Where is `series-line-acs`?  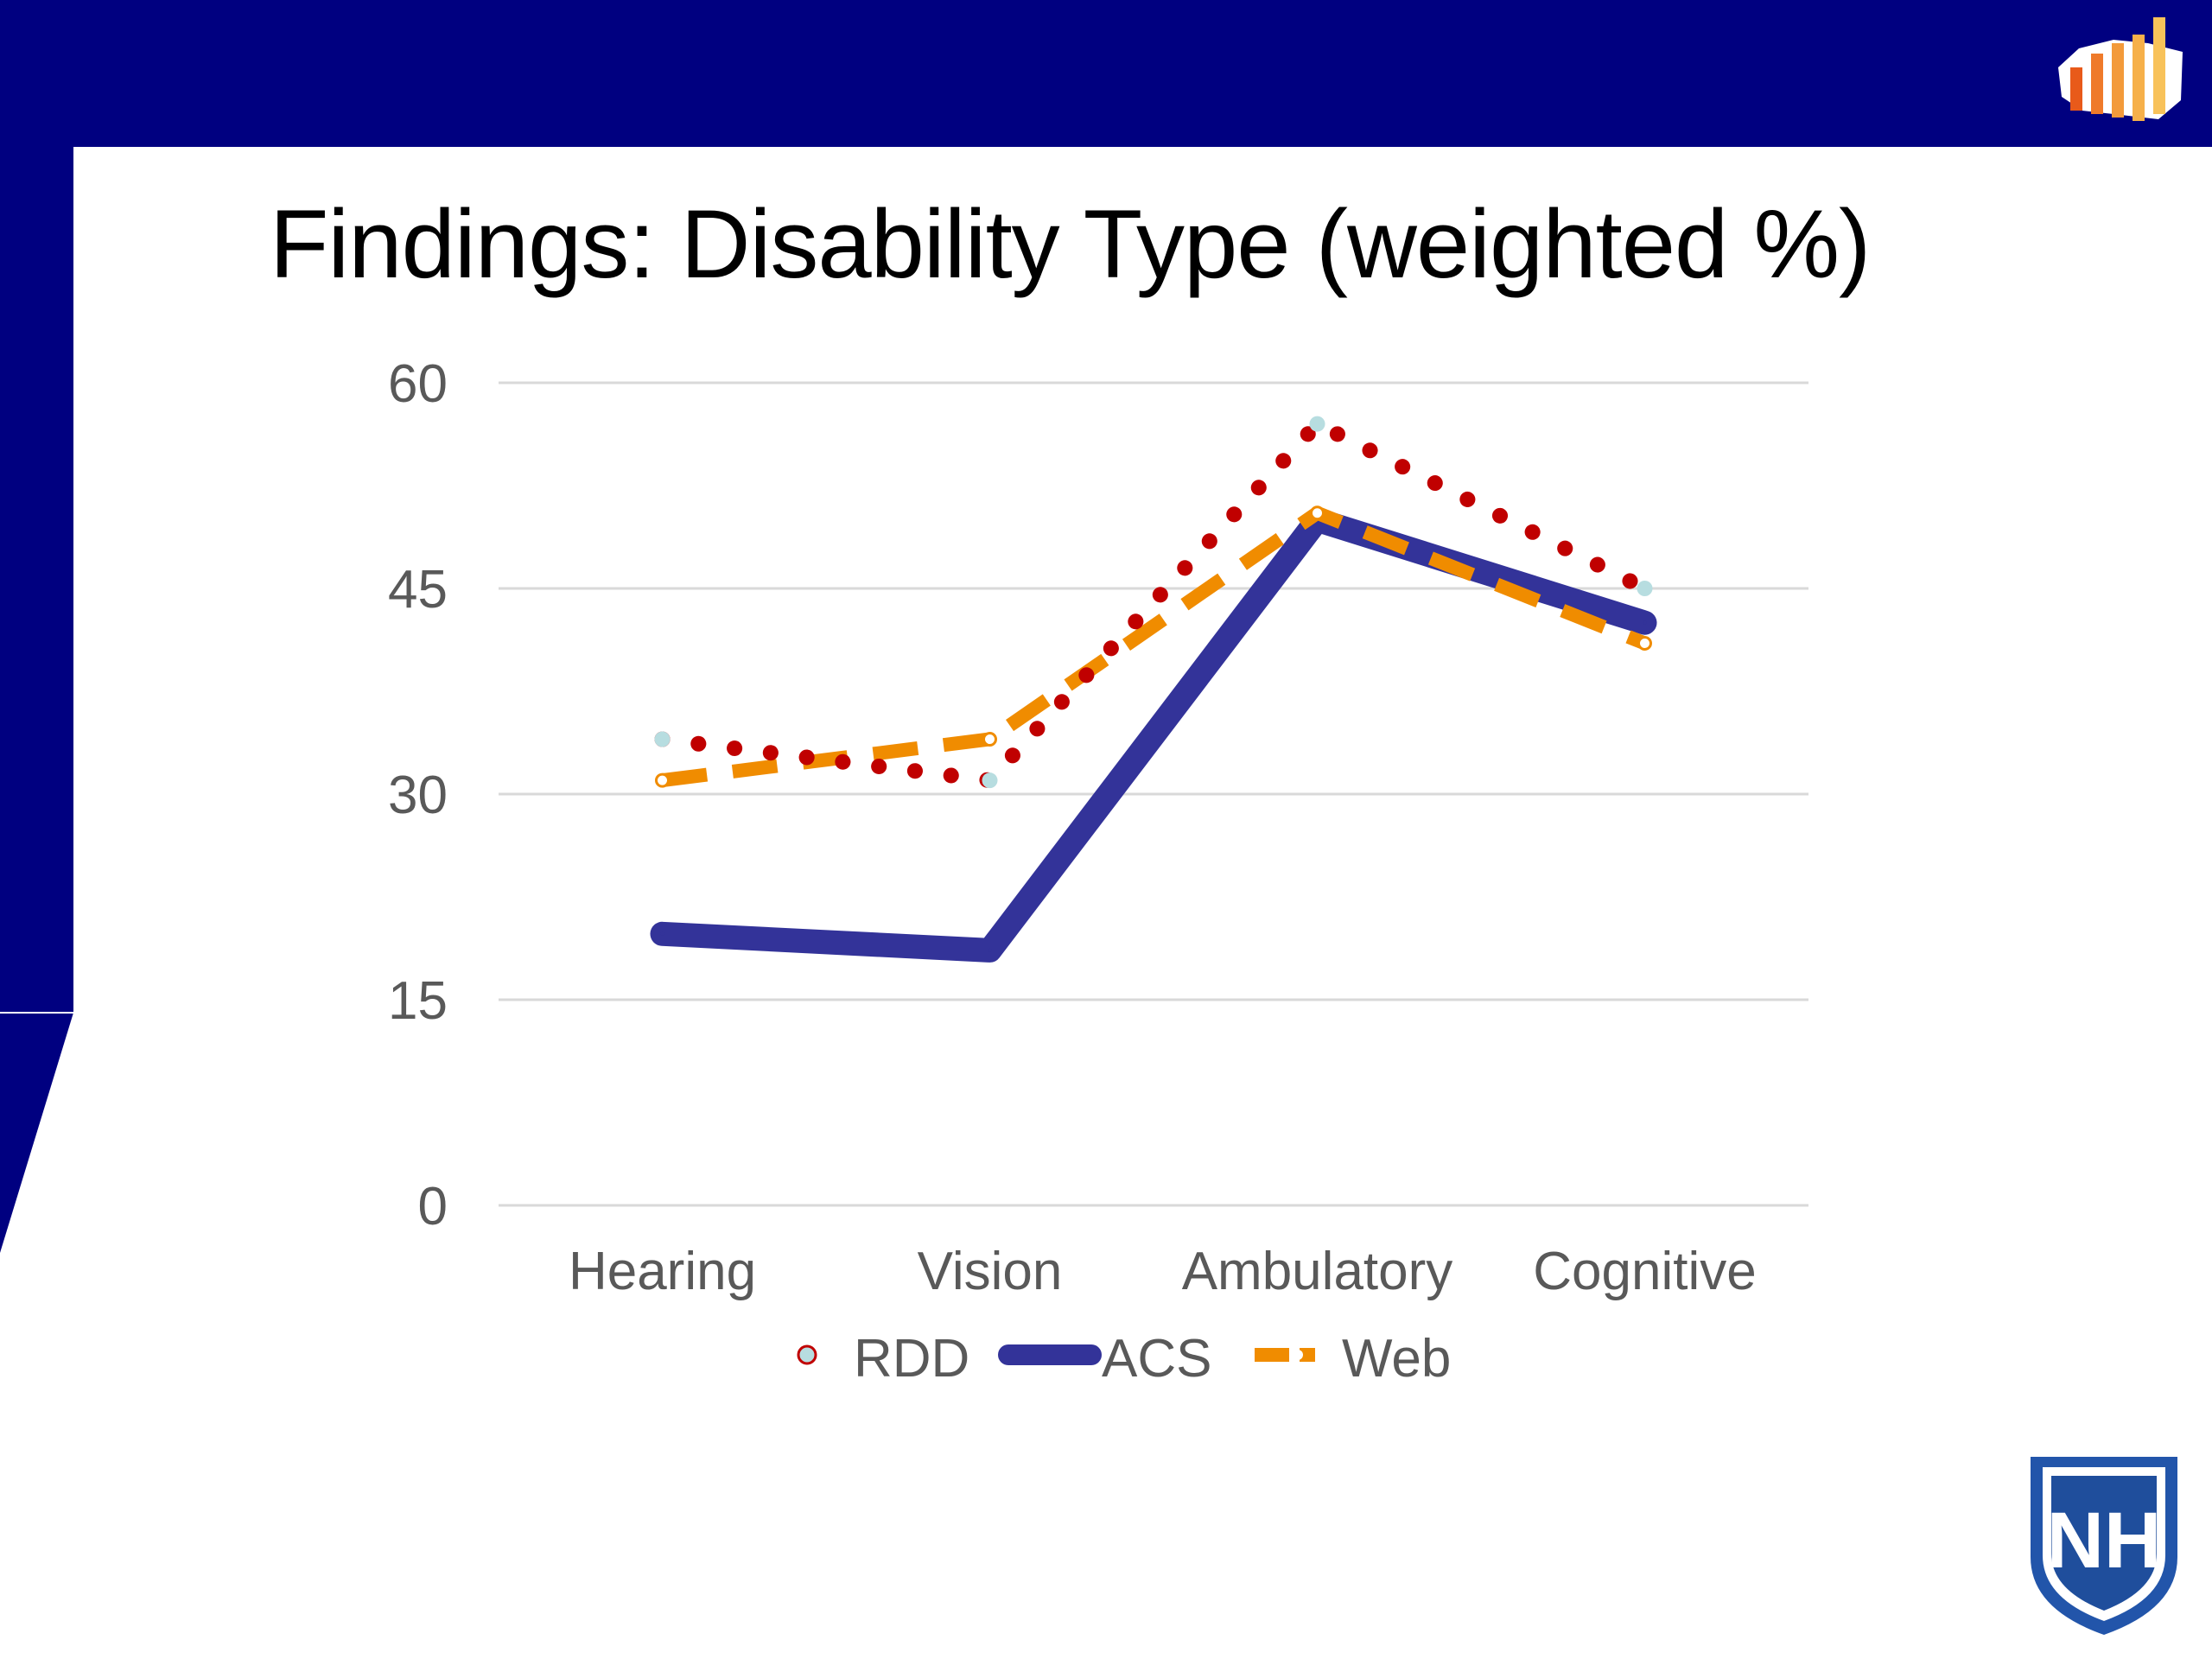
series-line-acs is located at coordinates (1153, 735).